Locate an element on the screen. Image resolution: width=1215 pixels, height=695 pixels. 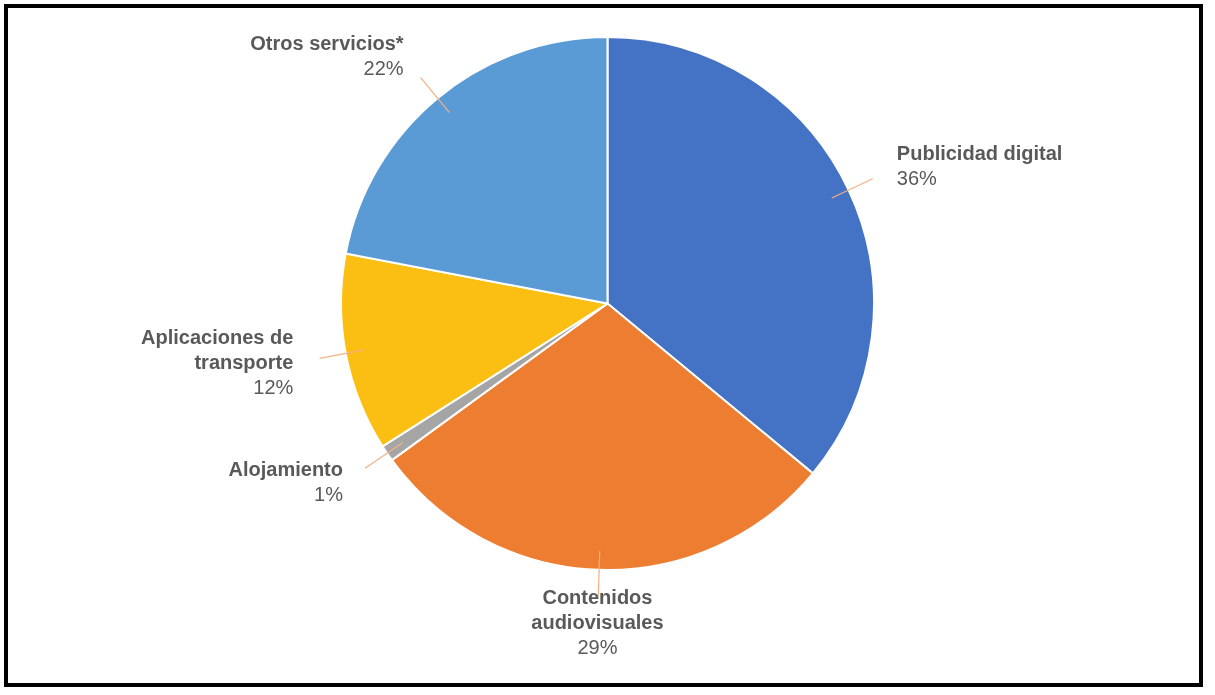
slice-label: Alojamiento is located at coordinates (285, 469).